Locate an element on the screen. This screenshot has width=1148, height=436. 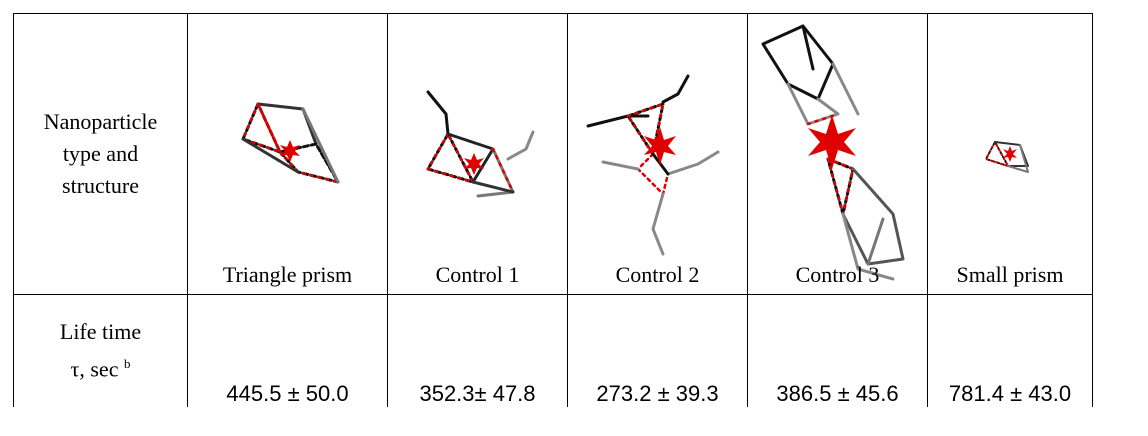
triangle-prism-structure-image is located at coordinates (290, 143).